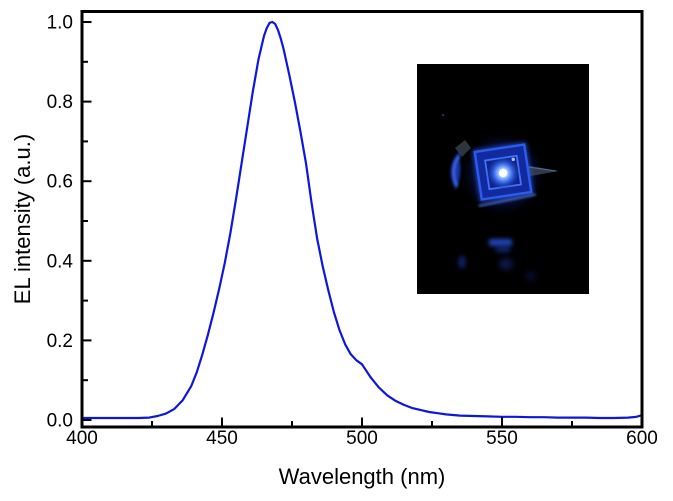  I want to click on led-chip-bright-bottom-edge, so click(506, 195).